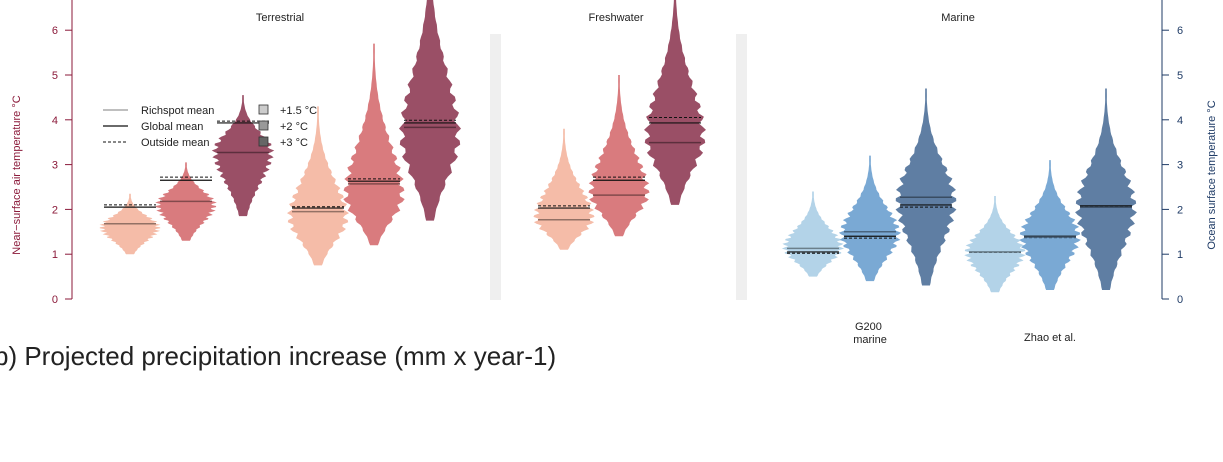  Describe the element at coordinates (55, 121) in the screenshot. I see `left-tick-label: 4` at that location.